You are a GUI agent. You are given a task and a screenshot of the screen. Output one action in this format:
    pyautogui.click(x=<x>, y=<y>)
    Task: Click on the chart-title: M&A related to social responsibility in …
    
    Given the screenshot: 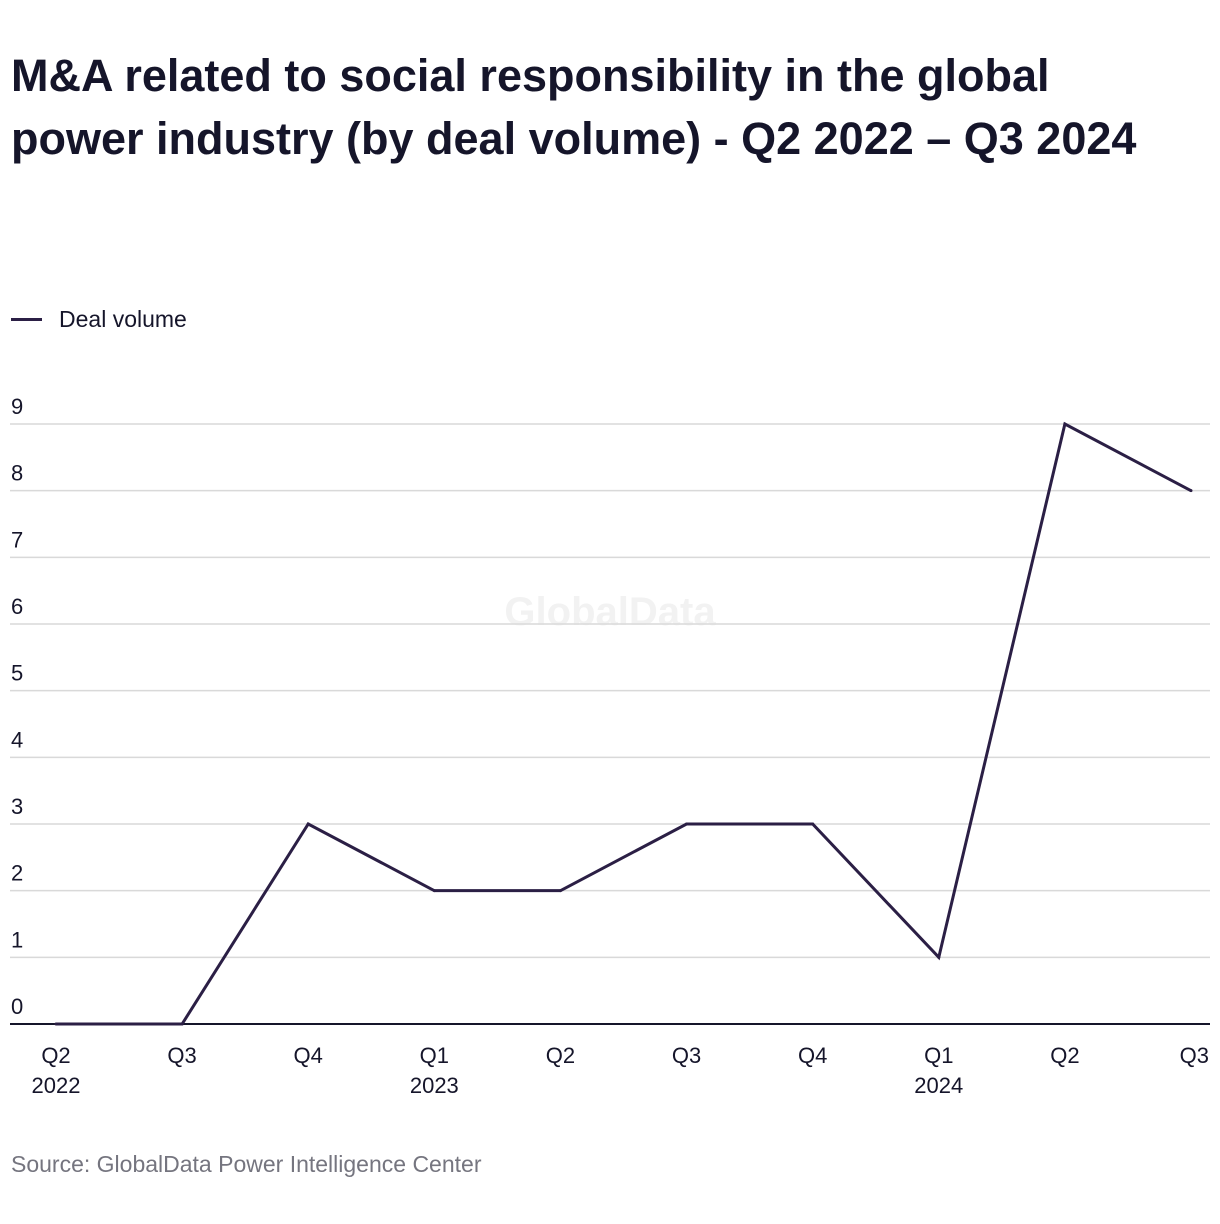 What is the action you would take?
    pyautogui.click(x=574, y=107)
    